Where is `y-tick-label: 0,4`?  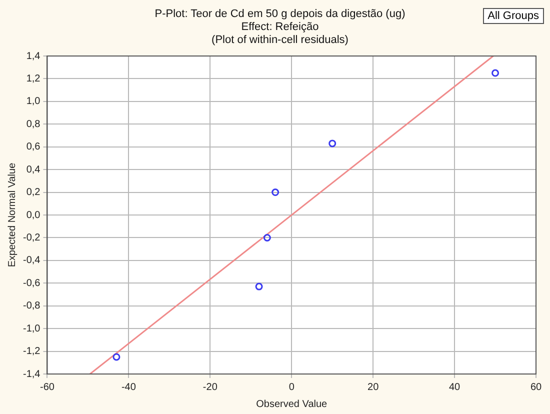 y-tick-label: 0,4 is located at coordinates (33, 170).